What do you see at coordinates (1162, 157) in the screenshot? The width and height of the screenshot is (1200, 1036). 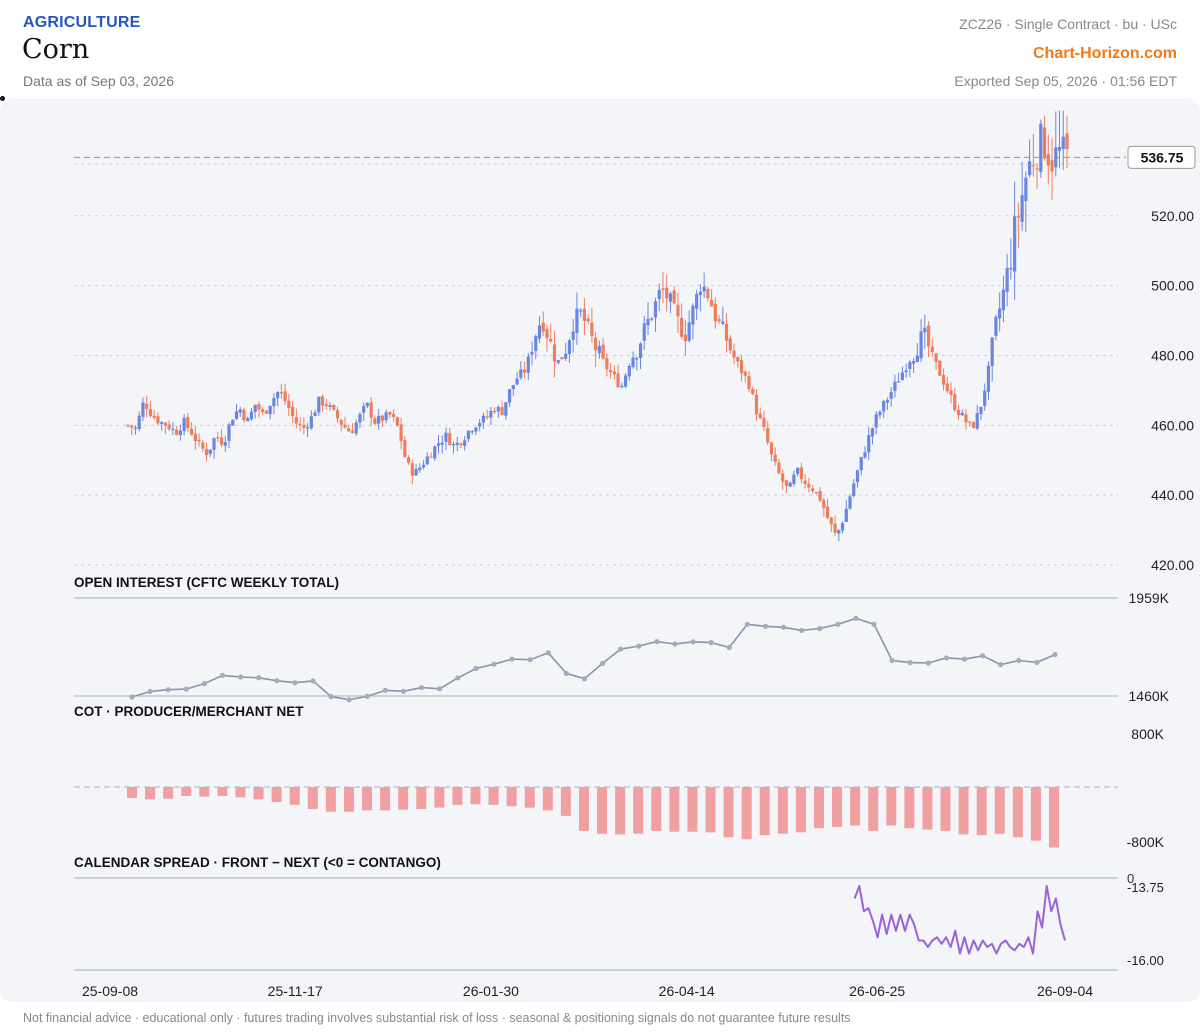 I see `last-price-label: 536.75` at bounding box center [1162, 157].